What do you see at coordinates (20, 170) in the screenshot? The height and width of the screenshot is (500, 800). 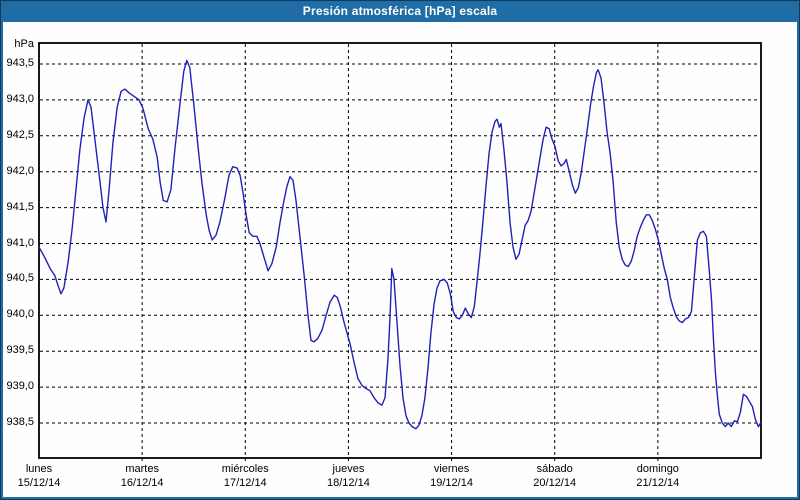 I see `y-tick-label: 942,0` at bounding box center [20, 170].